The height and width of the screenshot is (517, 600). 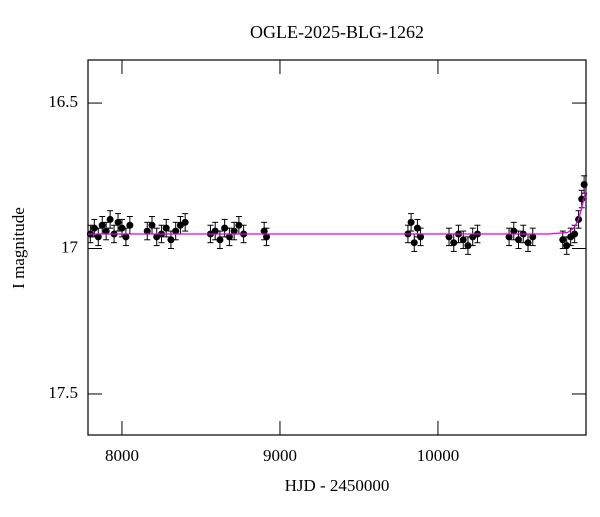 What do you see at coordinates (18, 248) in the screenshot?
I see `y-axis-label: I magnitude` at bounding box center [18, 248].